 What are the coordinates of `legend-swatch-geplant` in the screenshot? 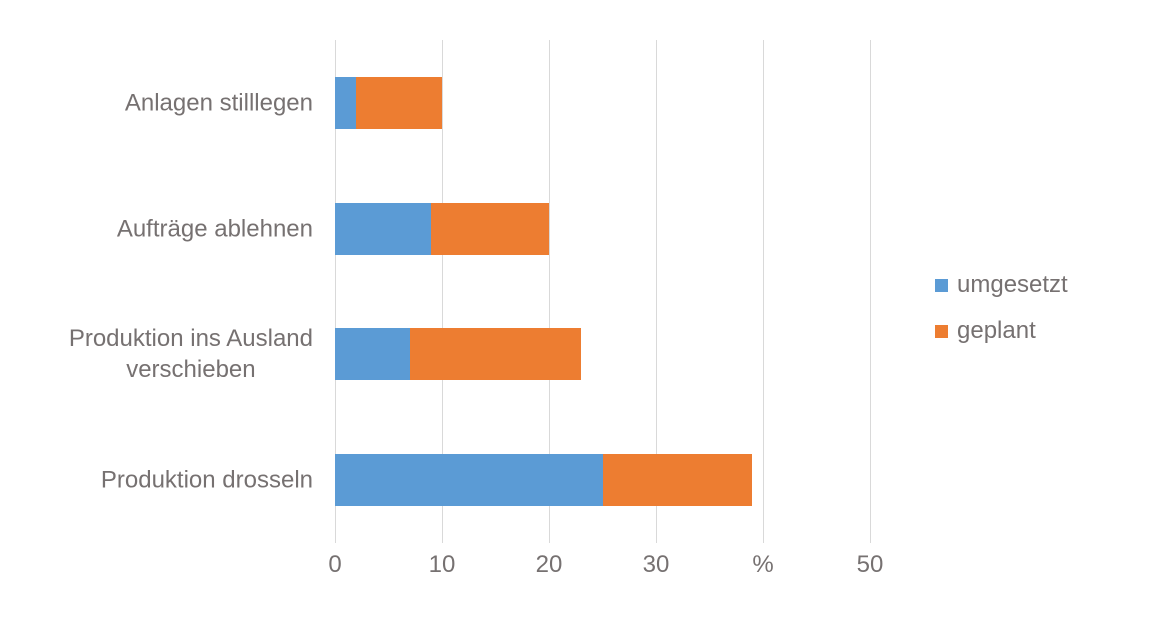 It's located at (941, 331).